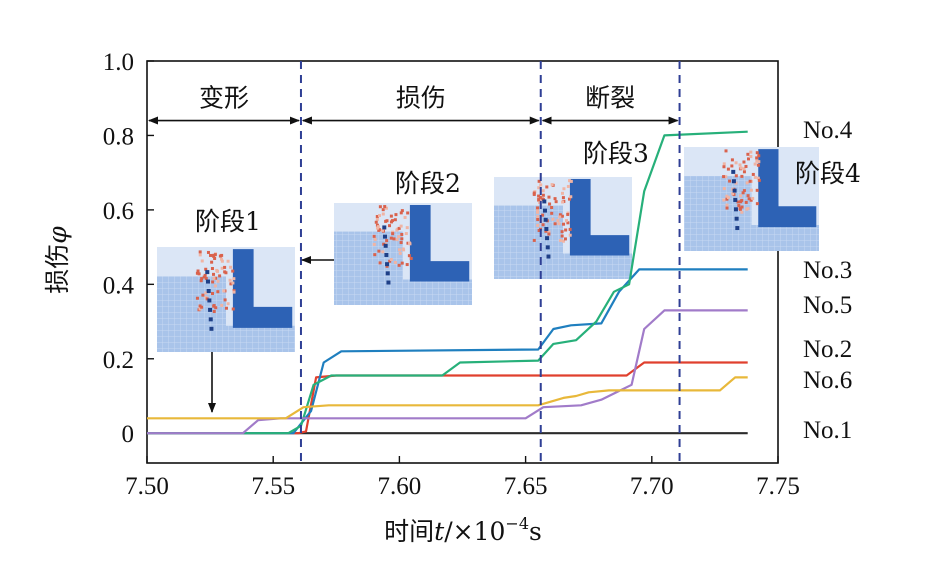 The height and width of the screenshot is (568, 926). What do you see at coordinates (463, 530) in the screenshot?
I see `x-axis-title: 时间t/×10−4s` at bounding box center [463, 530].